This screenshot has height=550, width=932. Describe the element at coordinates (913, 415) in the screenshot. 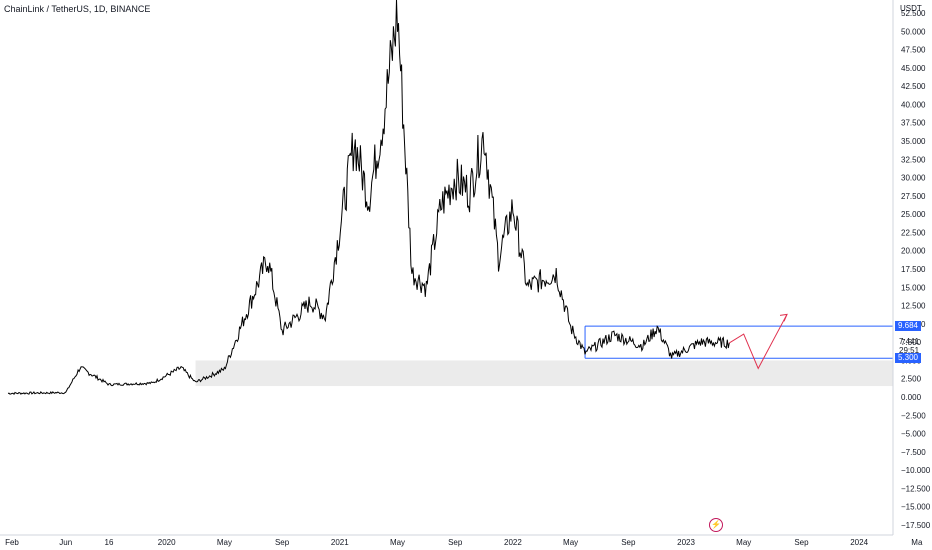

I see `price-tick-label: −2.500` at that location.